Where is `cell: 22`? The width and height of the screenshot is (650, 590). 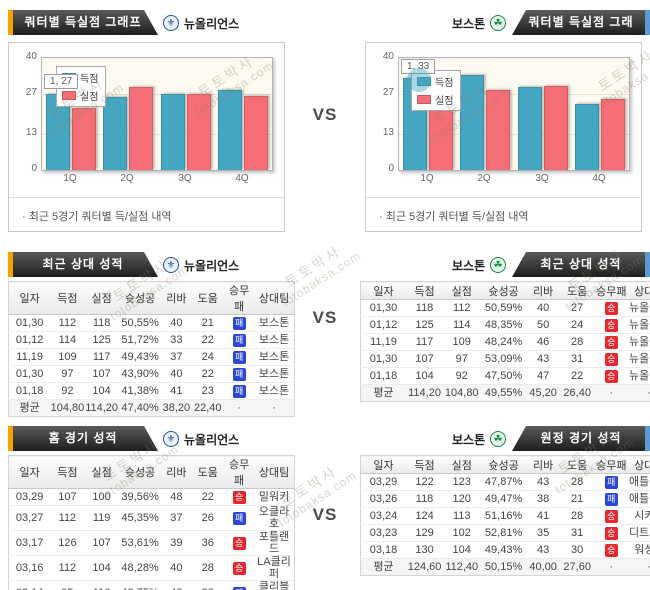 cell: 22 is located at coordinates (577, 376).